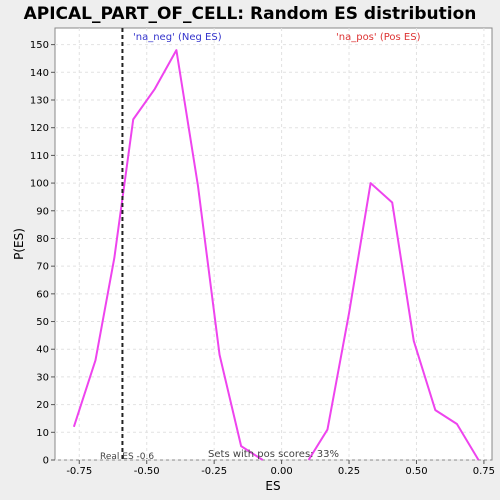 Image resolution: width=500 pixels, height=500 pixels. Describe the element at coordinates (42, 253) in the screenshot. I see `y-axis: 0 10 20 30 40 50 60 70 80 90 100 110 120 130 140 150` at that location.